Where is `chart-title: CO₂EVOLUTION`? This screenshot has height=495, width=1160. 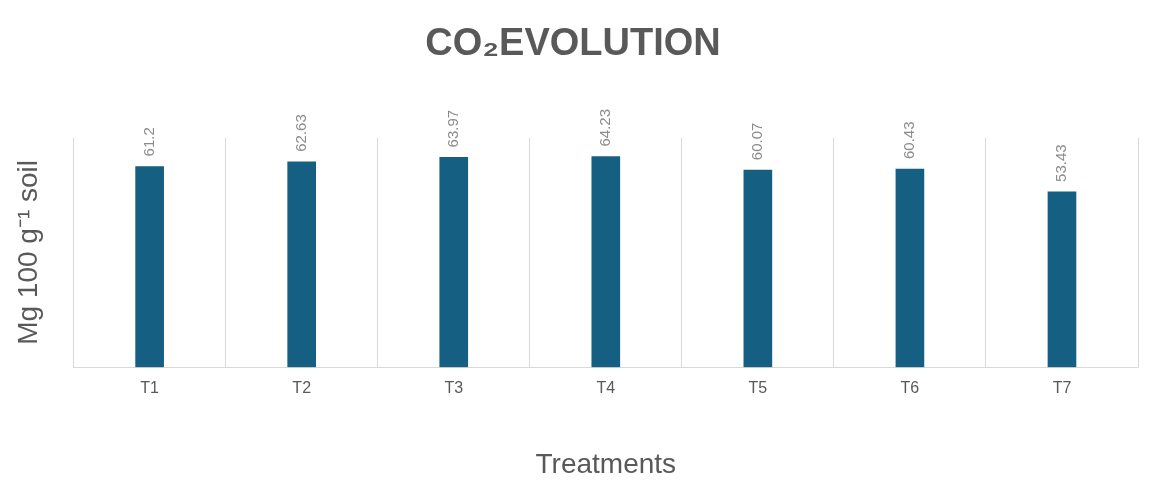
chart-title: CO₂EVOLUTION is located at coordinates (573, 42).